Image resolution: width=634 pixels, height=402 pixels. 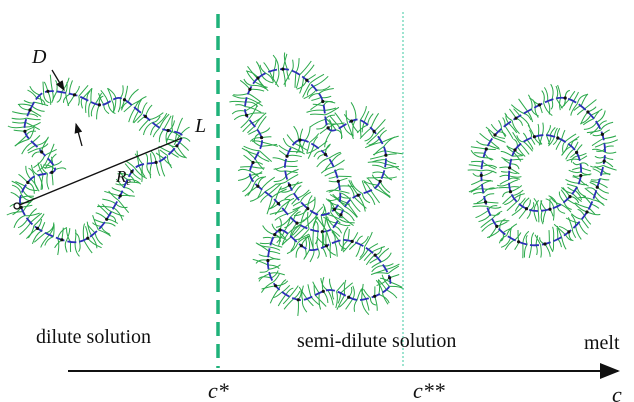 What do you see at coordinates (99, 172) in the screenshot?
I see `end-to-end-vector` at bounding box center [99, 172].